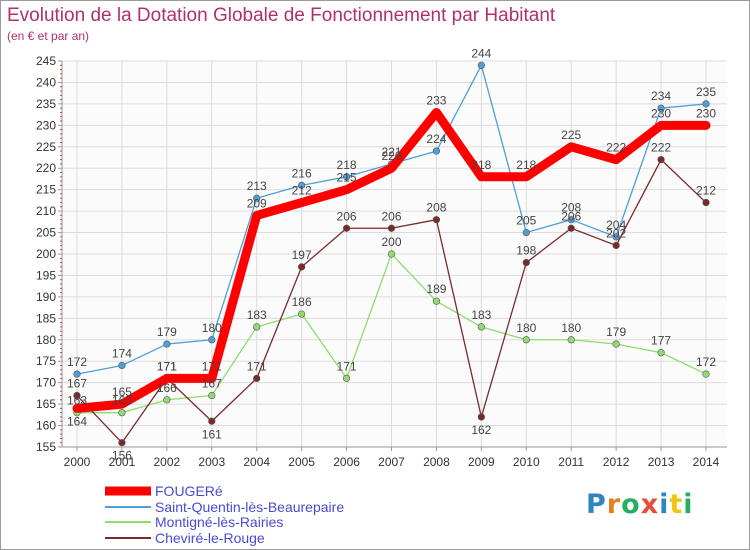 The height and width of the screenshot is (550, 750). Describe the element at coordinates (661, 341) in the screenshot. I see `data-label: 177` at that location.